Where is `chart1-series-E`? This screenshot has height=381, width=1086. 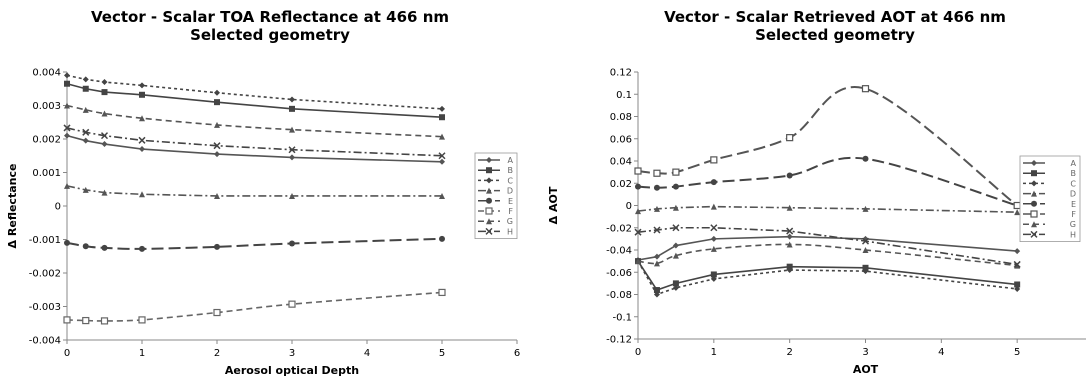
chart1-series-E is located at coordinates (828, 182).